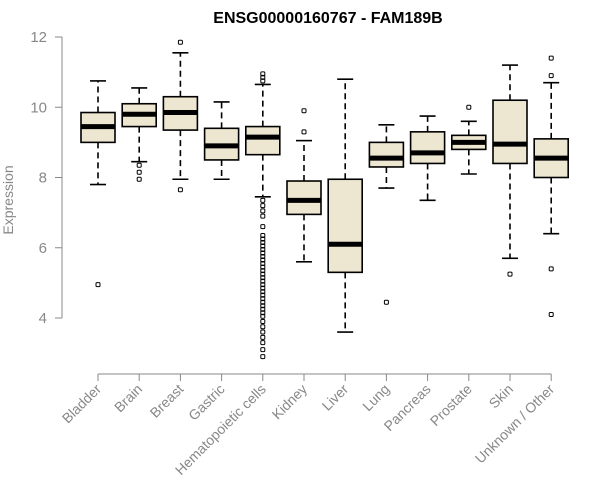 The width and height of the screenshot is (600, 500). What do you see at coordinates (43, 178) in the screenshot?
I see `y-tick-label: 8` at bounding box center [43, 178].